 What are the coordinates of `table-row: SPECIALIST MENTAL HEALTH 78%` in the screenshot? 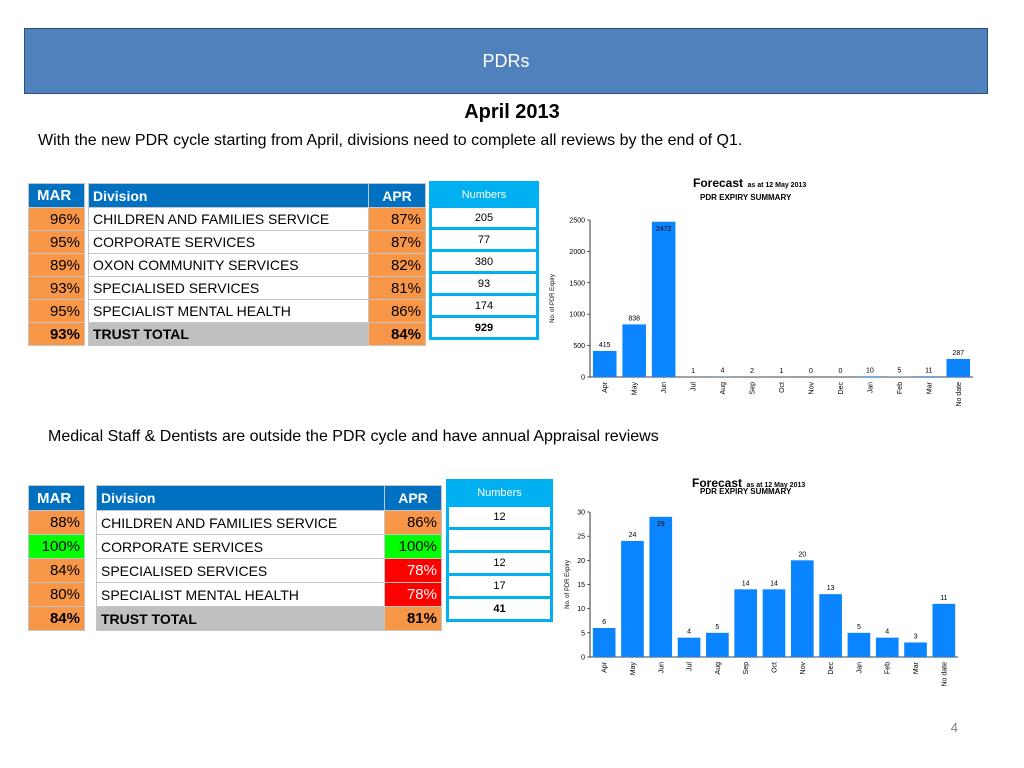 It's located at (269, 594).